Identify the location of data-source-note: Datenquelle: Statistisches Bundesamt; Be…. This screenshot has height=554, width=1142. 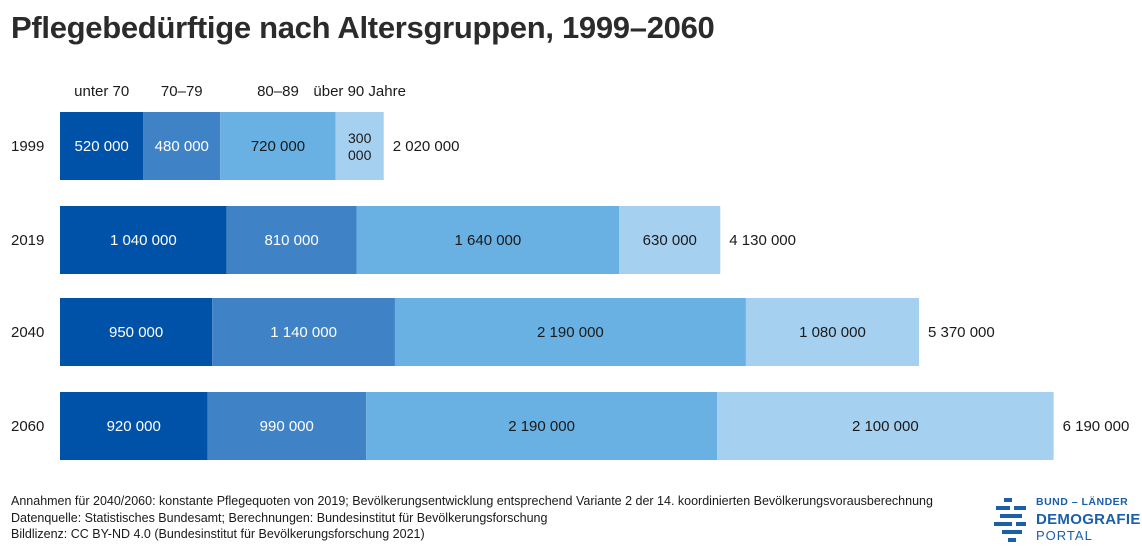
(279, 517).